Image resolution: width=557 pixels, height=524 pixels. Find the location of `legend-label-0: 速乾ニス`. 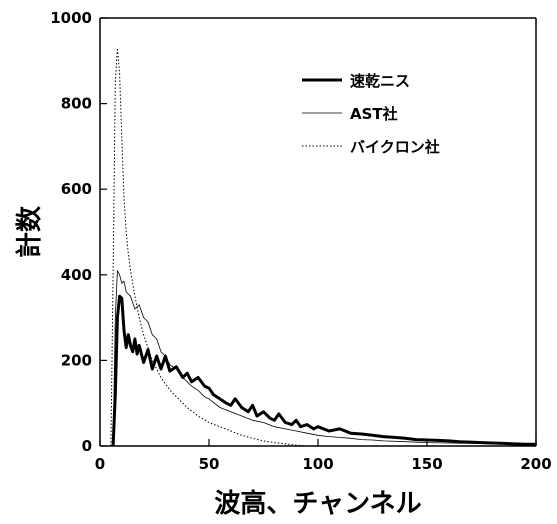

legend-label-0: 速乾ニス is located at coordinates (380, 81).